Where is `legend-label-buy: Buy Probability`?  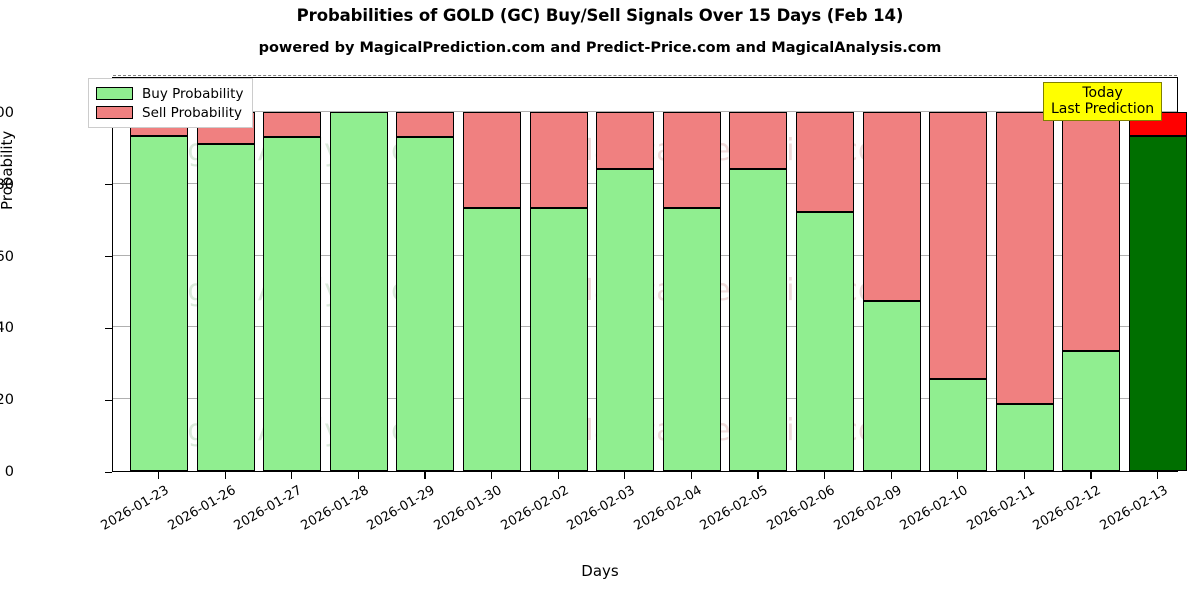
legend-label-buy: Buy Probability is located at coordinates (193, 93).